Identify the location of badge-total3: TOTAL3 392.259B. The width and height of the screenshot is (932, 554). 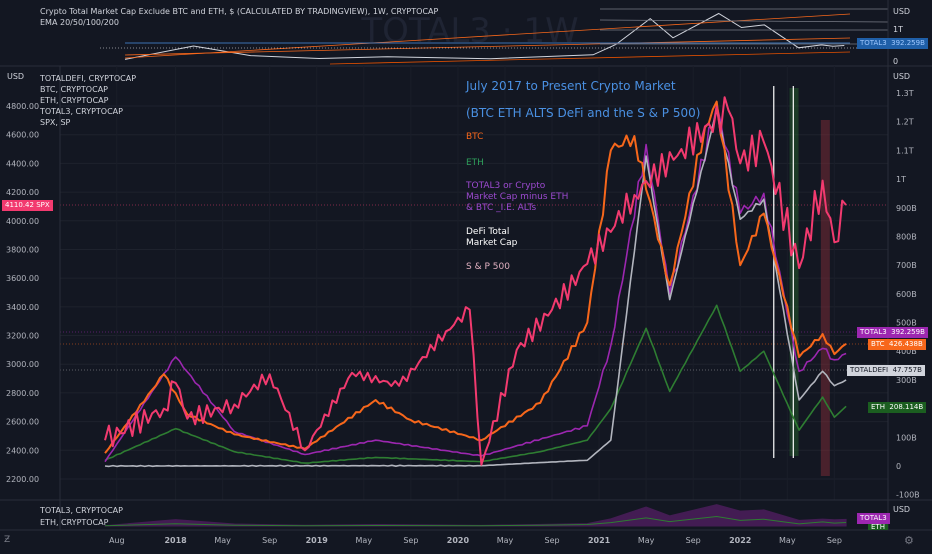
(892, 332).